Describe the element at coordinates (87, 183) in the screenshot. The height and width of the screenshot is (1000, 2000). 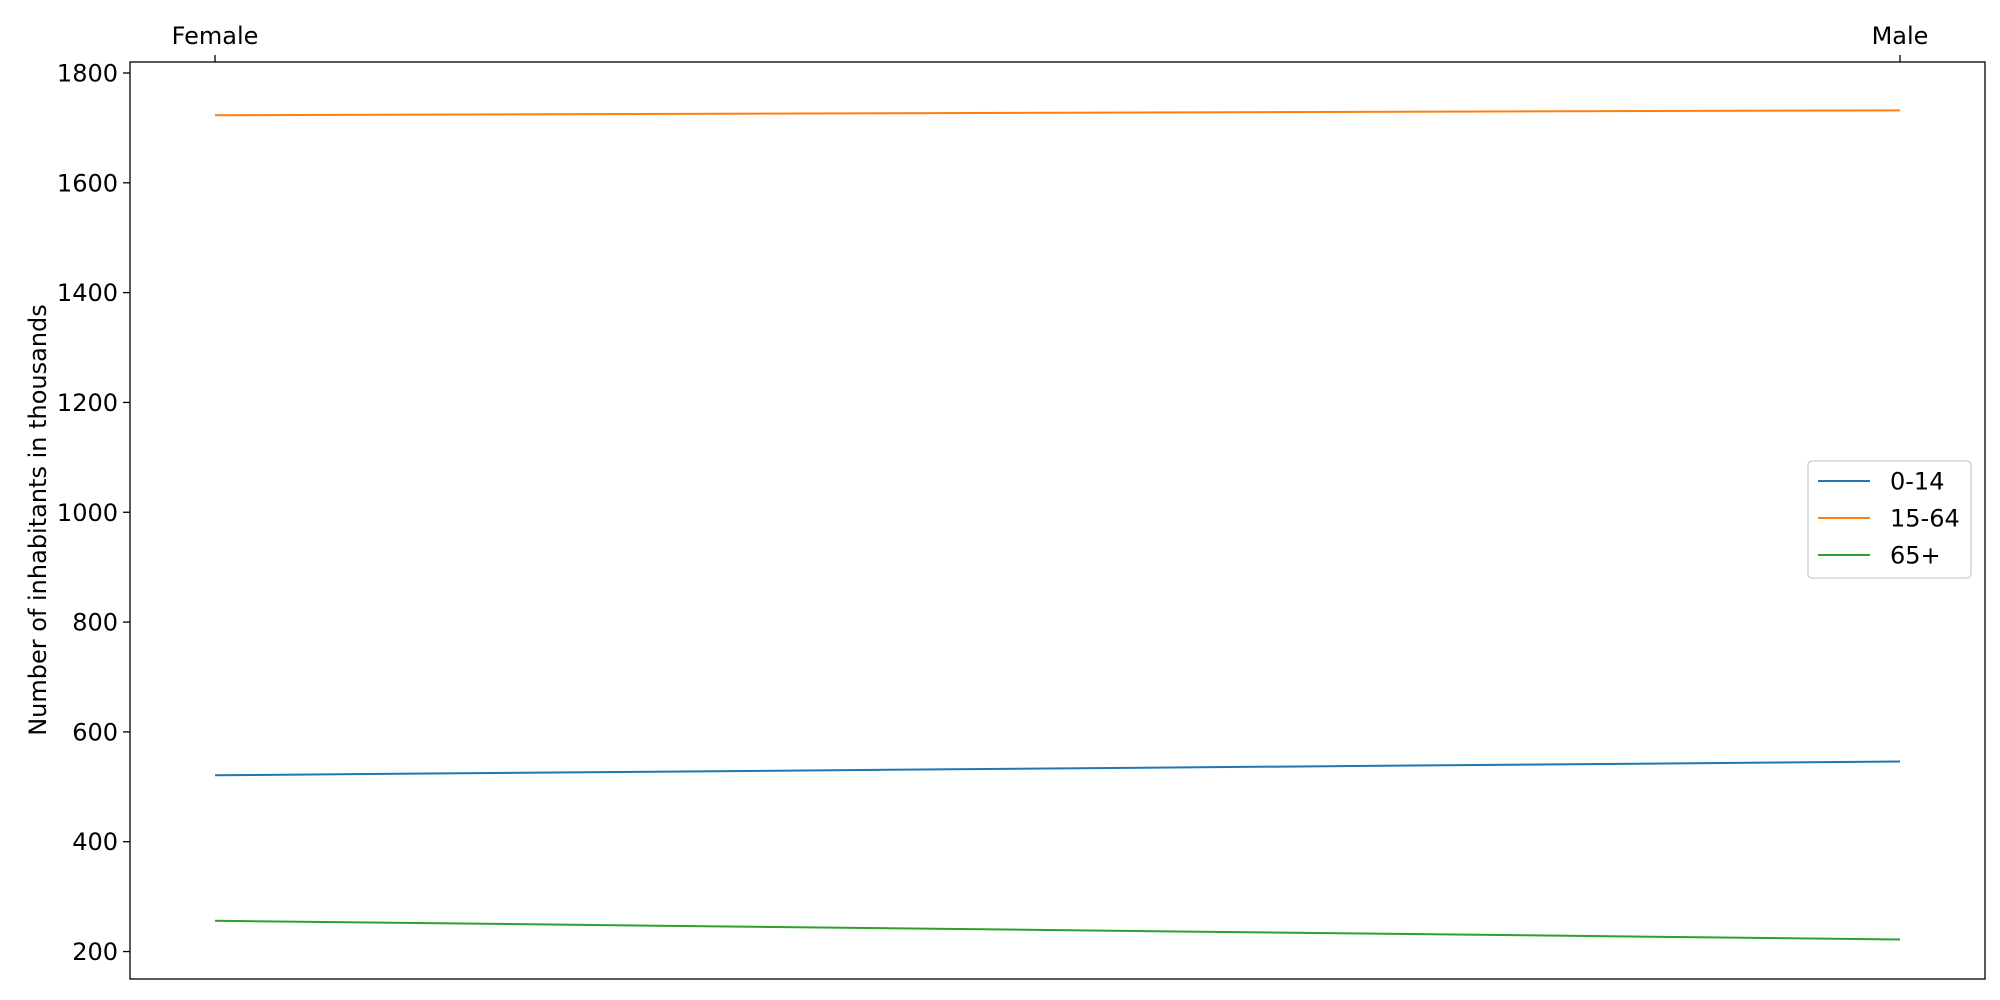
I see `y-tick-label: 1600` at that location.